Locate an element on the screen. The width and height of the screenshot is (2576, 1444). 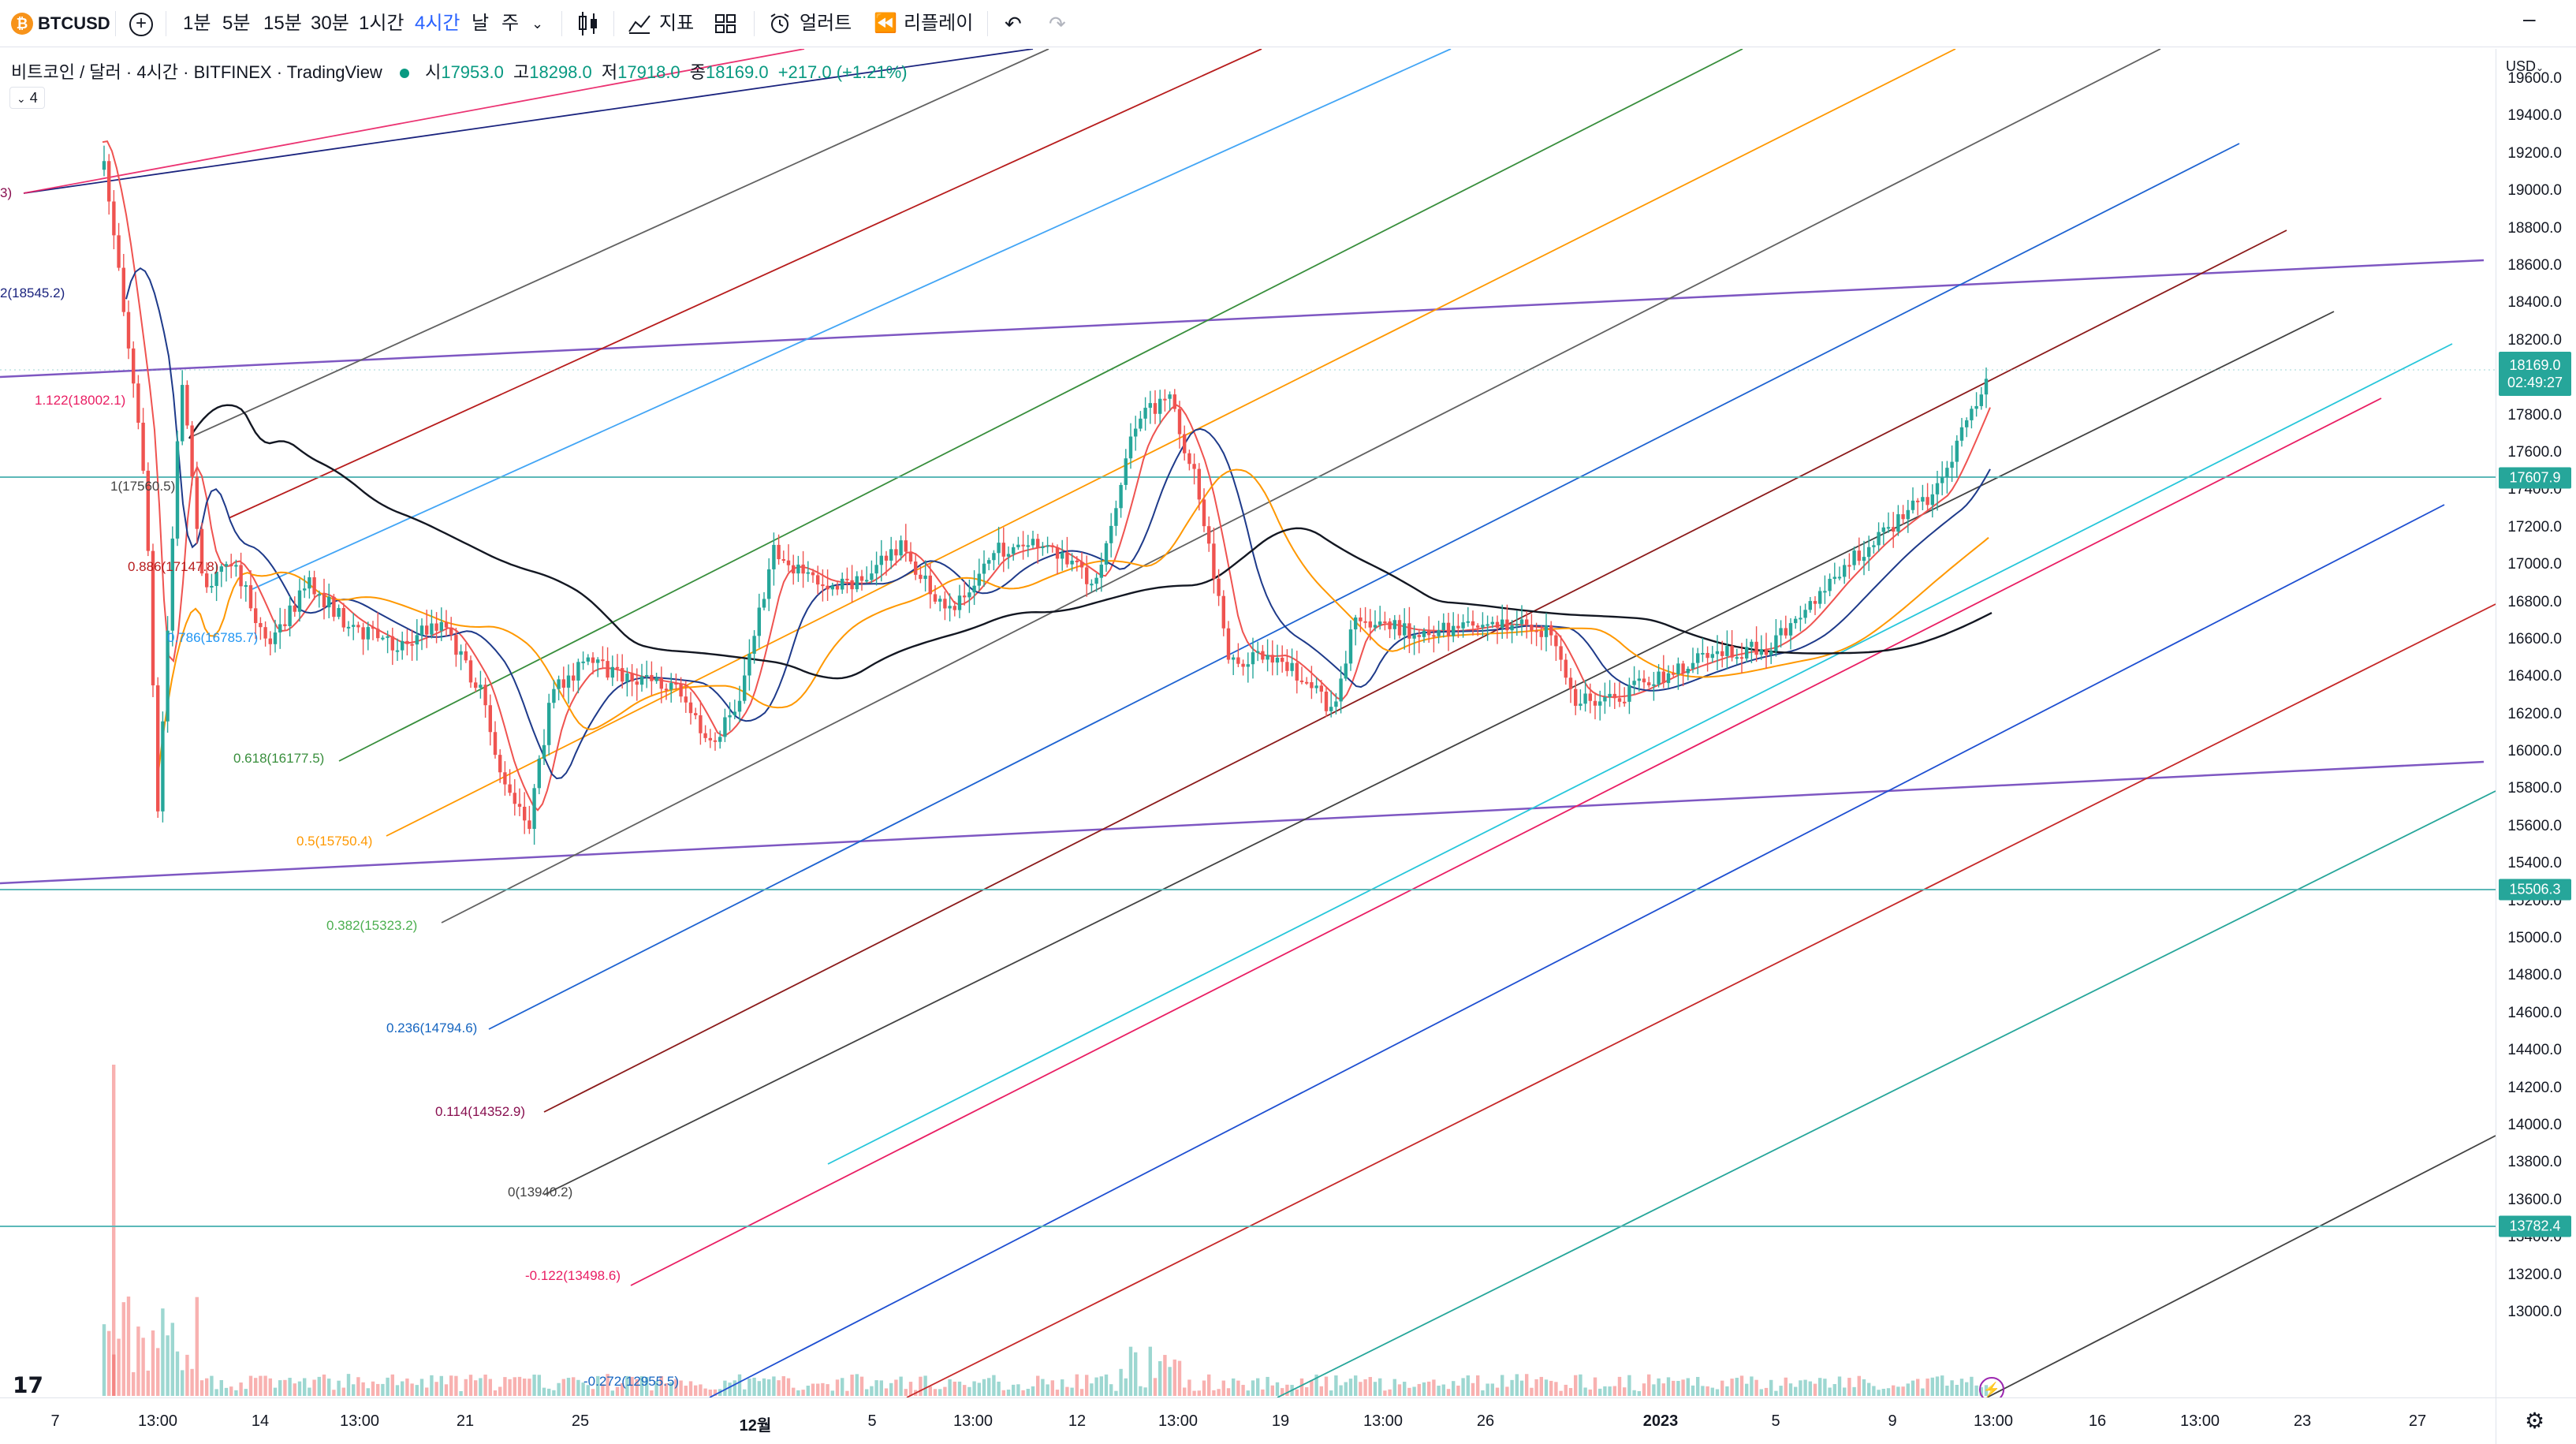
price-tick-label: 16000.0 is located at coordinates (2534, 751).